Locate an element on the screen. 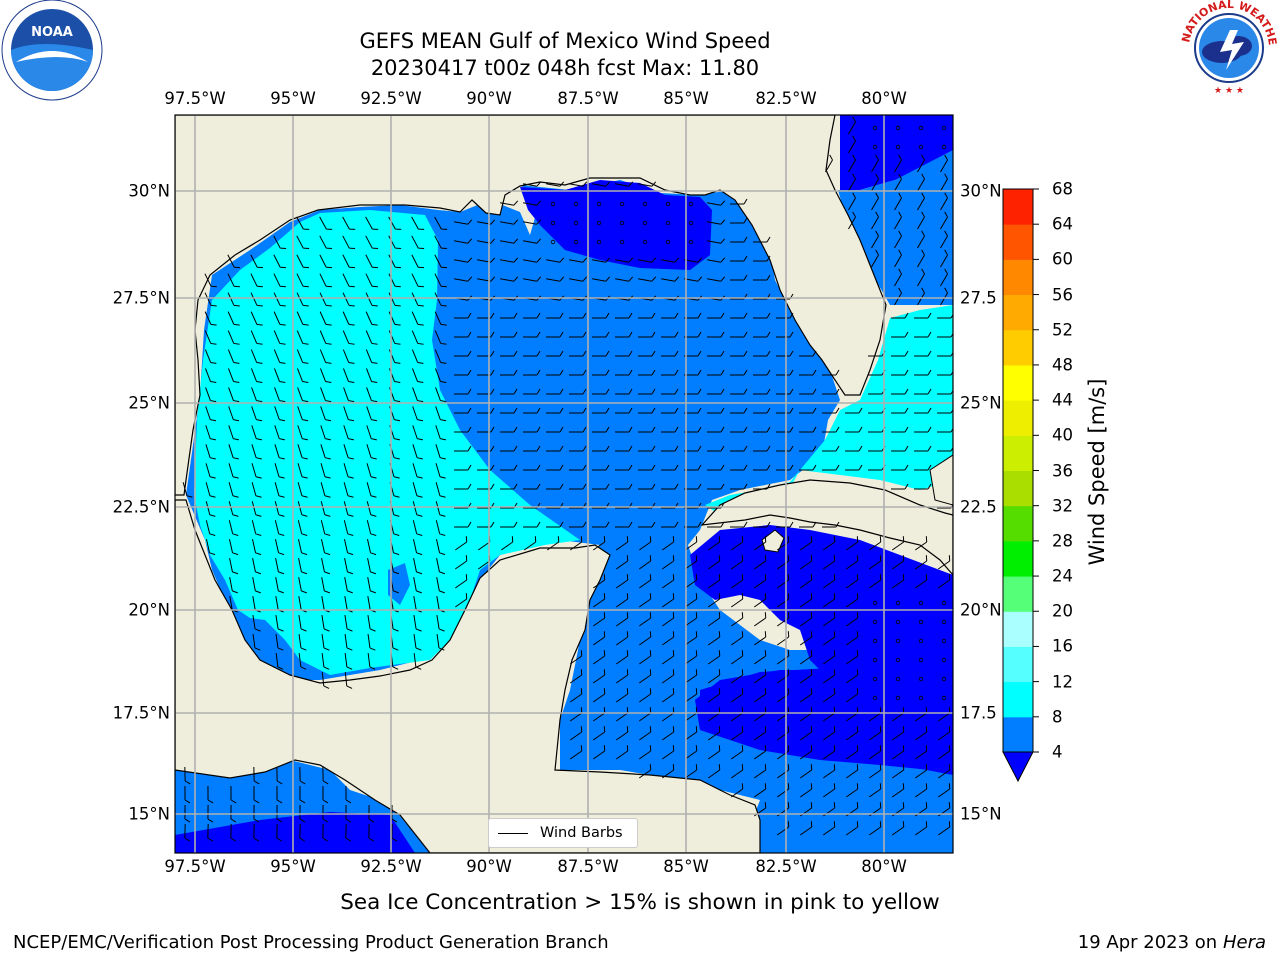 This screenshot has height=960, width=1280. colorbar-tick-label: 40 is located at coordinates (1062, 435).